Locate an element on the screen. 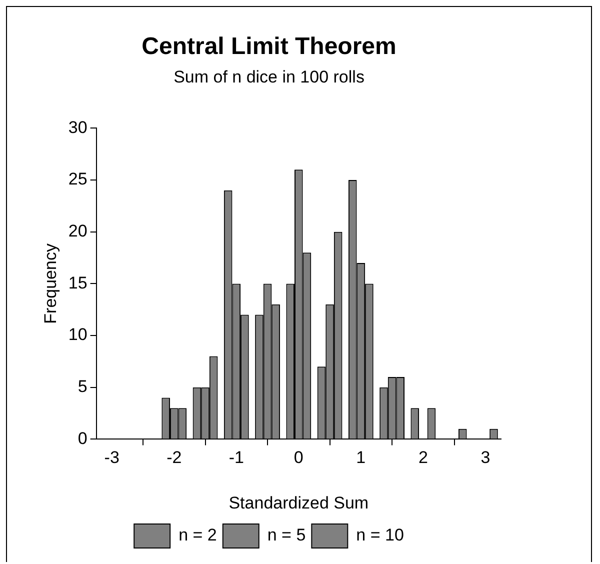 This screenshot has width=600, height=564. legend-label: n = 5 is located at coordinates (286, 535).